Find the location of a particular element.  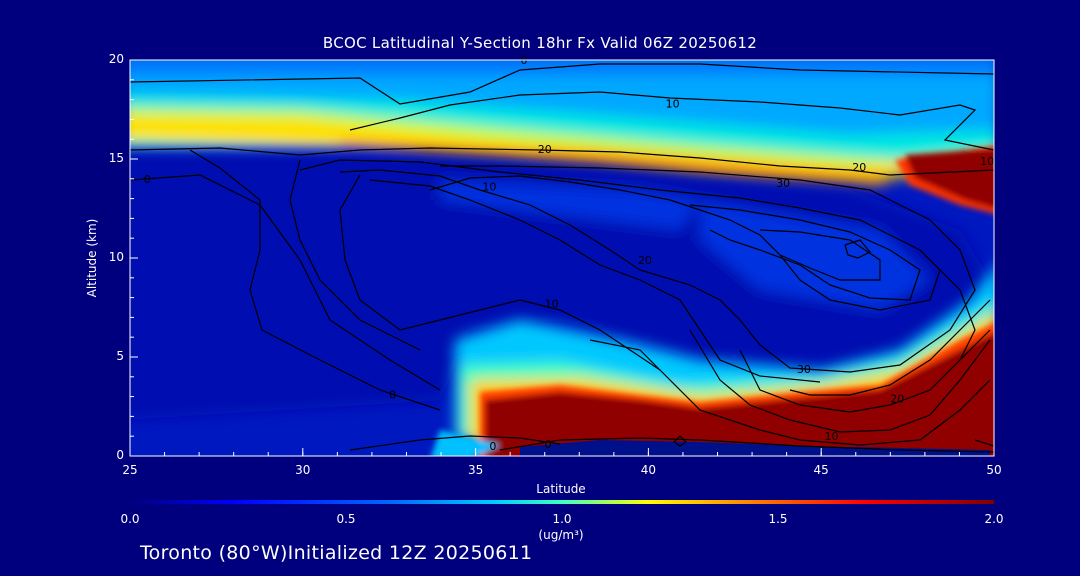

colorbar-unit: (ug/m³) is located at coordinates (561, 535).